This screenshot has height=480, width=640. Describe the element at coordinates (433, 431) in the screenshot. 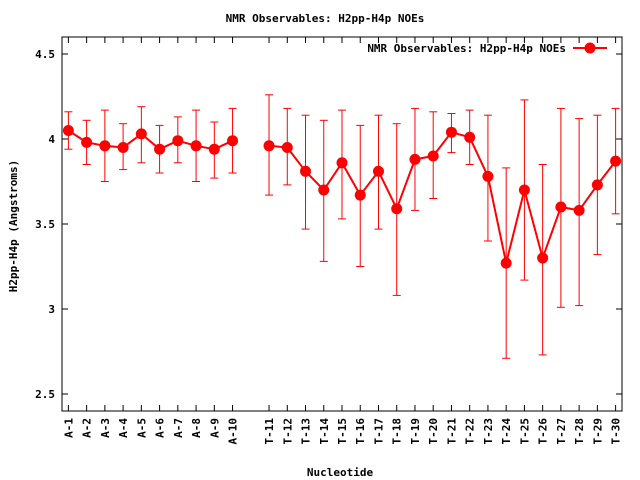

I see `x-tick-label: T-20` at that location.